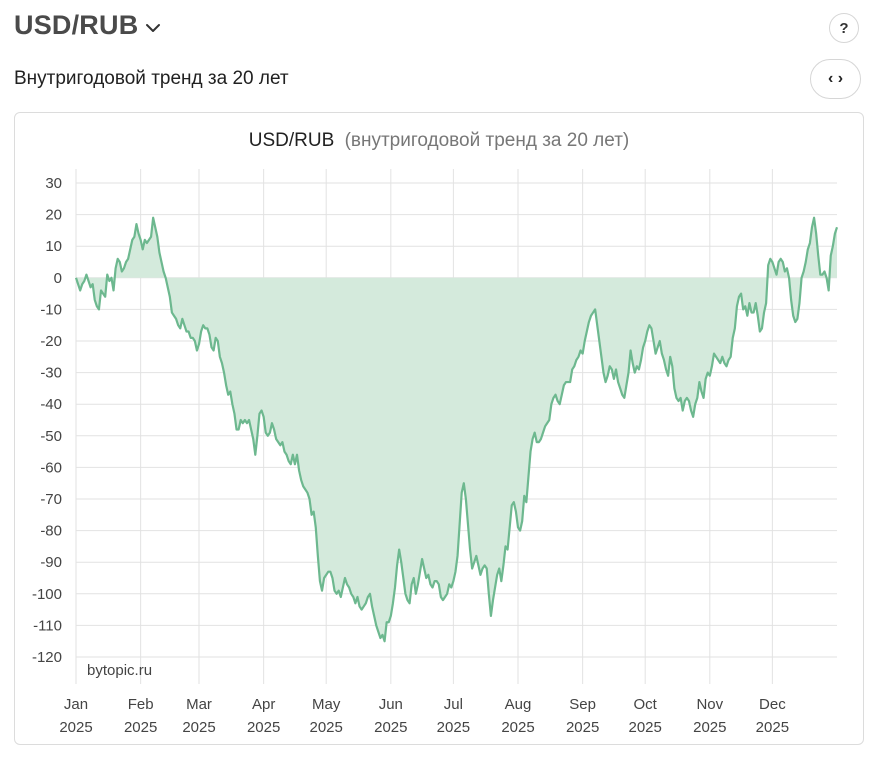 This screenshot has height=758, width=872. I want to click on y-tick-label: -10, so click(51, 309).